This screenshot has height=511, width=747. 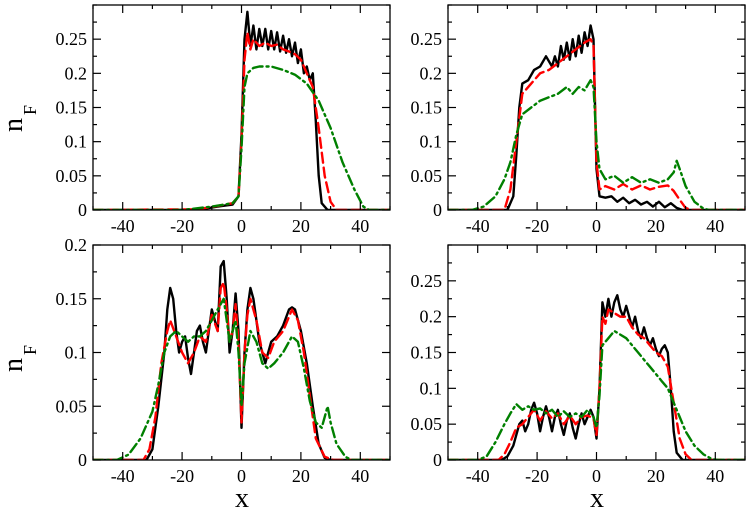 I want to click on top-ylabel-sub: F, so click(x=30, y=110).